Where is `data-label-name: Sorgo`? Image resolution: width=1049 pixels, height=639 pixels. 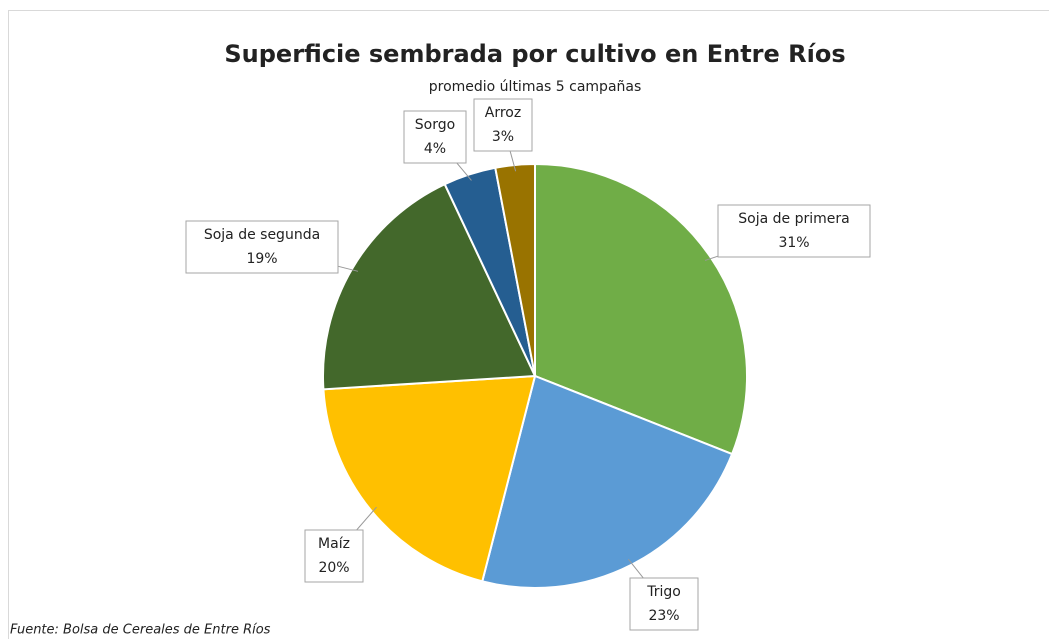 data-label-name: Sorgo is located at coordinates (435, 125).